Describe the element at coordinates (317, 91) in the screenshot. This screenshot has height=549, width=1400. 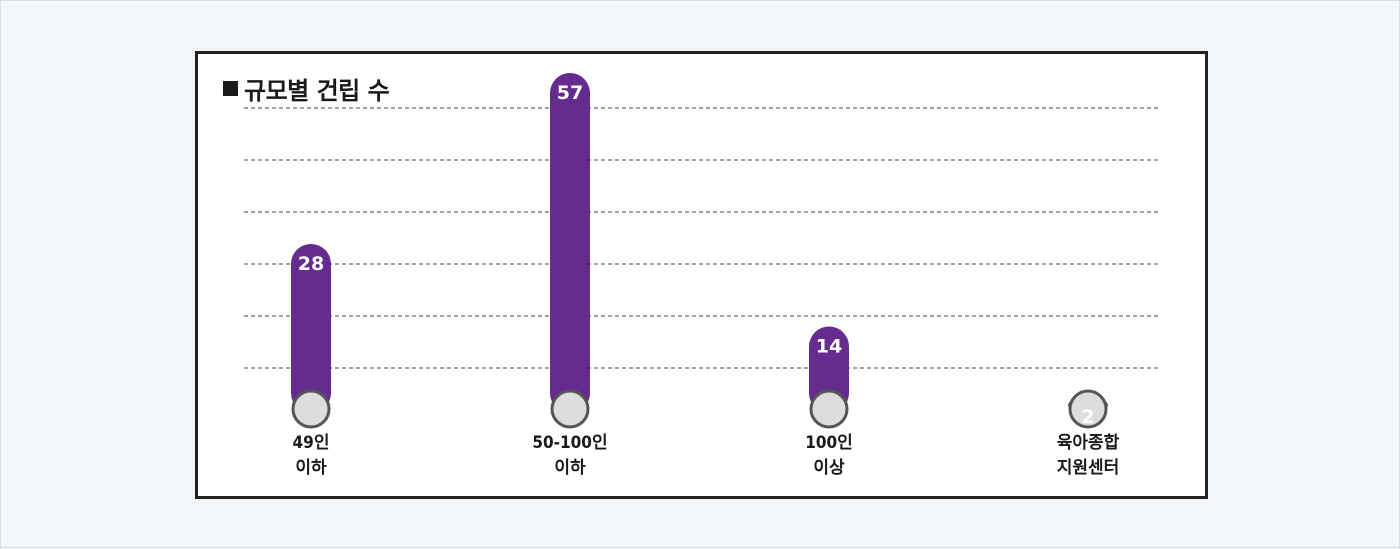
I see `chart-title-text: 규모별 건립 수` at that location.